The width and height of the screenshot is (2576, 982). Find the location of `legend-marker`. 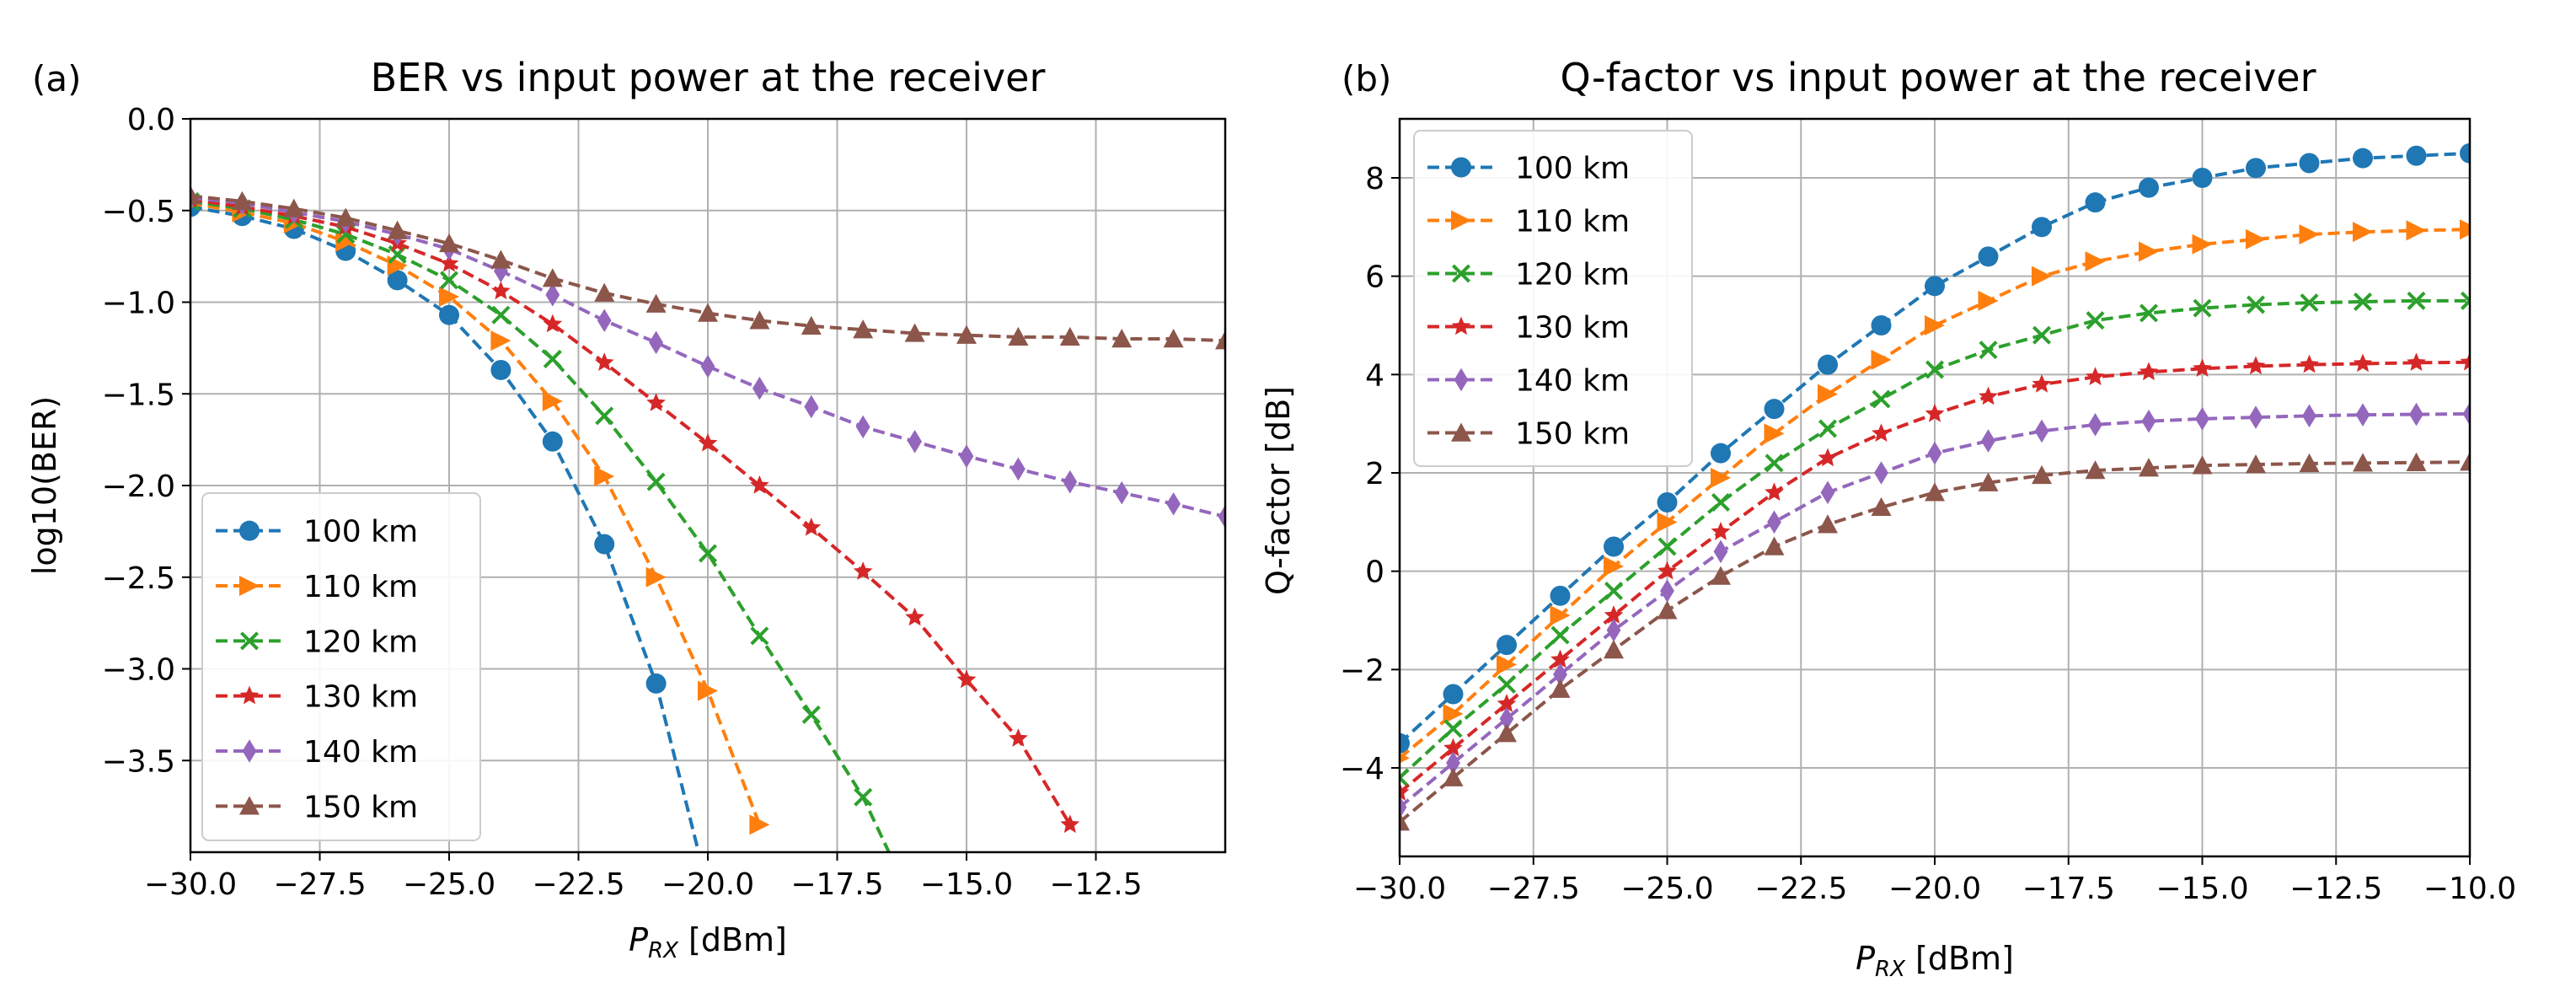

legend-marker is located at coordinates (1461, 220).